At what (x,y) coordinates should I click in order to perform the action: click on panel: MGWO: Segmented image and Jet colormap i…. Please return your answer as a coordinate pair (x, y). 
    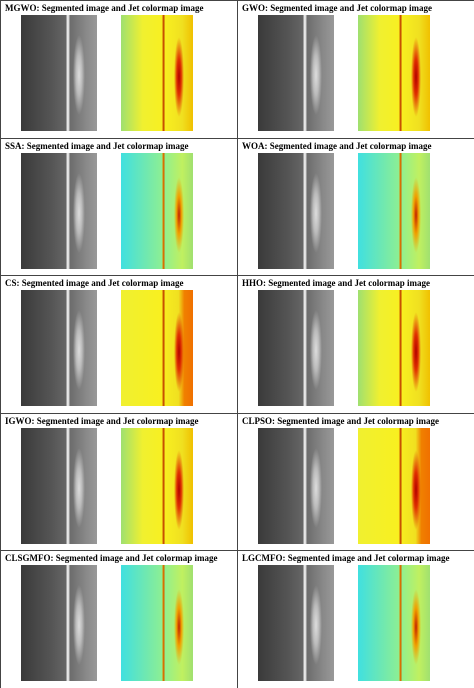
    Looking at the image, I should click on (119, 69).